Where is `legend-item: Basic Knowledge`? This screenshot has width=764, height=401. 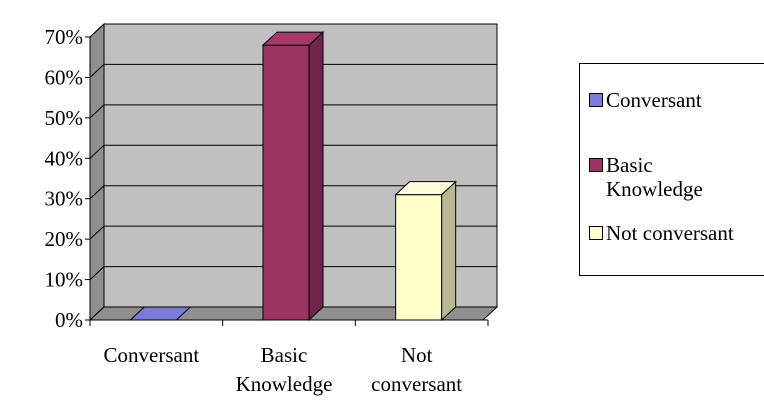 legend-item: Basic Knowledge is located at coordinates (646, 177).